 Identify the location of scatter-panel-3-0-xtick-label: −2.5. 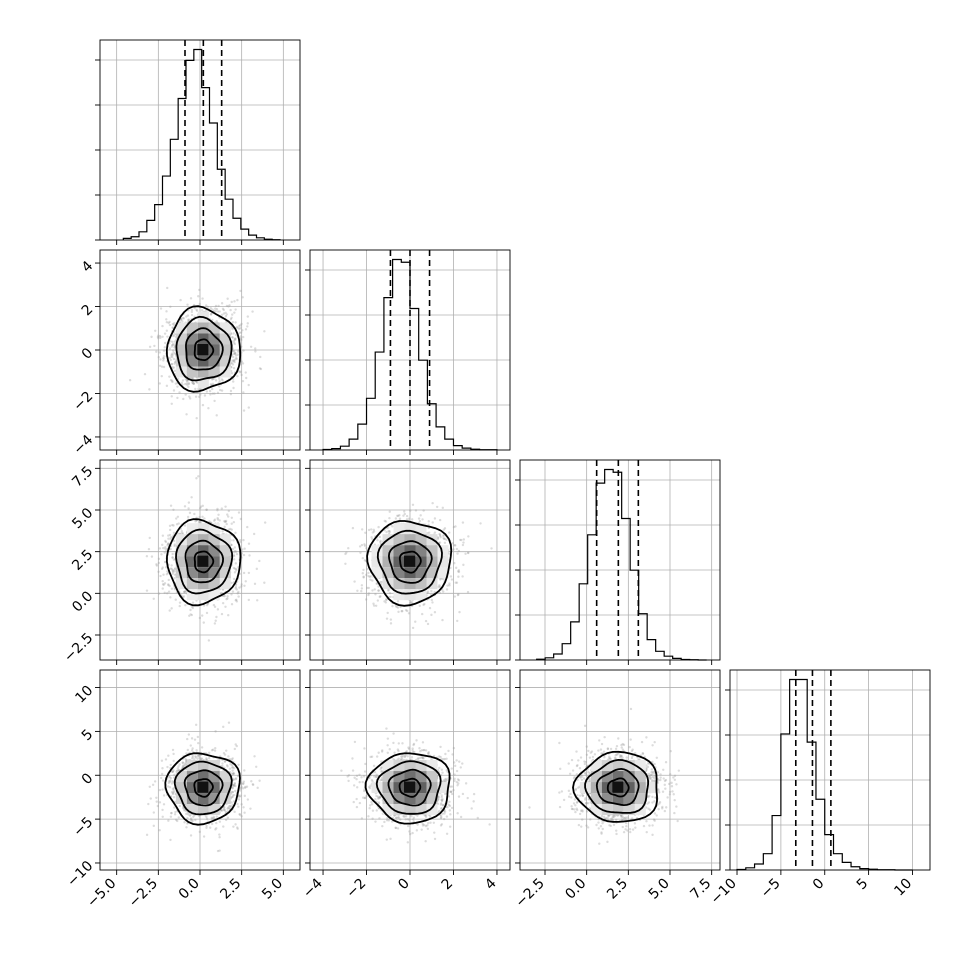
(143, 893).